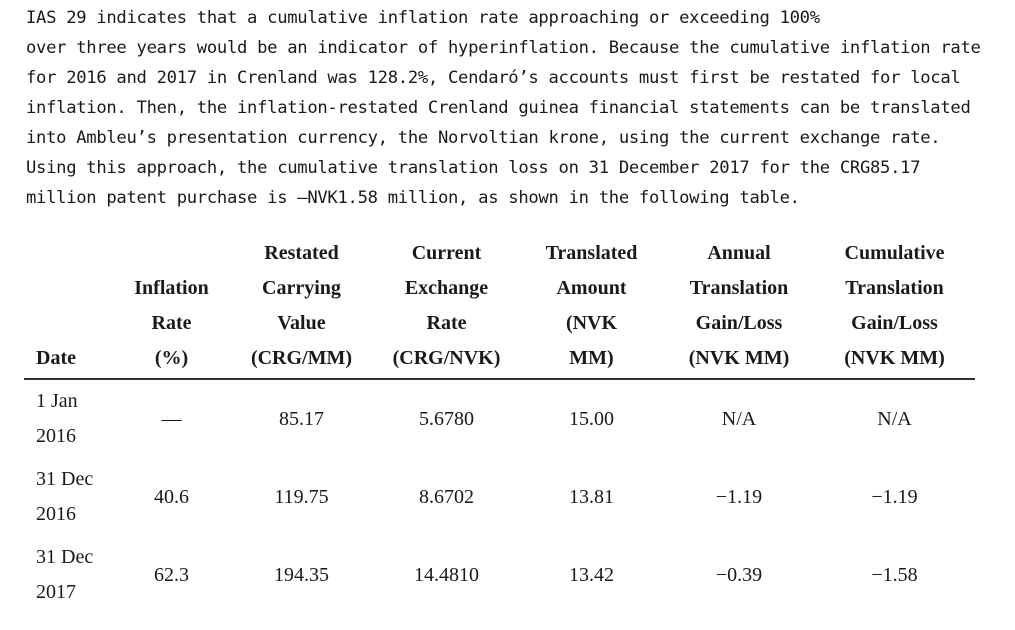  I want to click on header-date: Date, so click(69, 308).